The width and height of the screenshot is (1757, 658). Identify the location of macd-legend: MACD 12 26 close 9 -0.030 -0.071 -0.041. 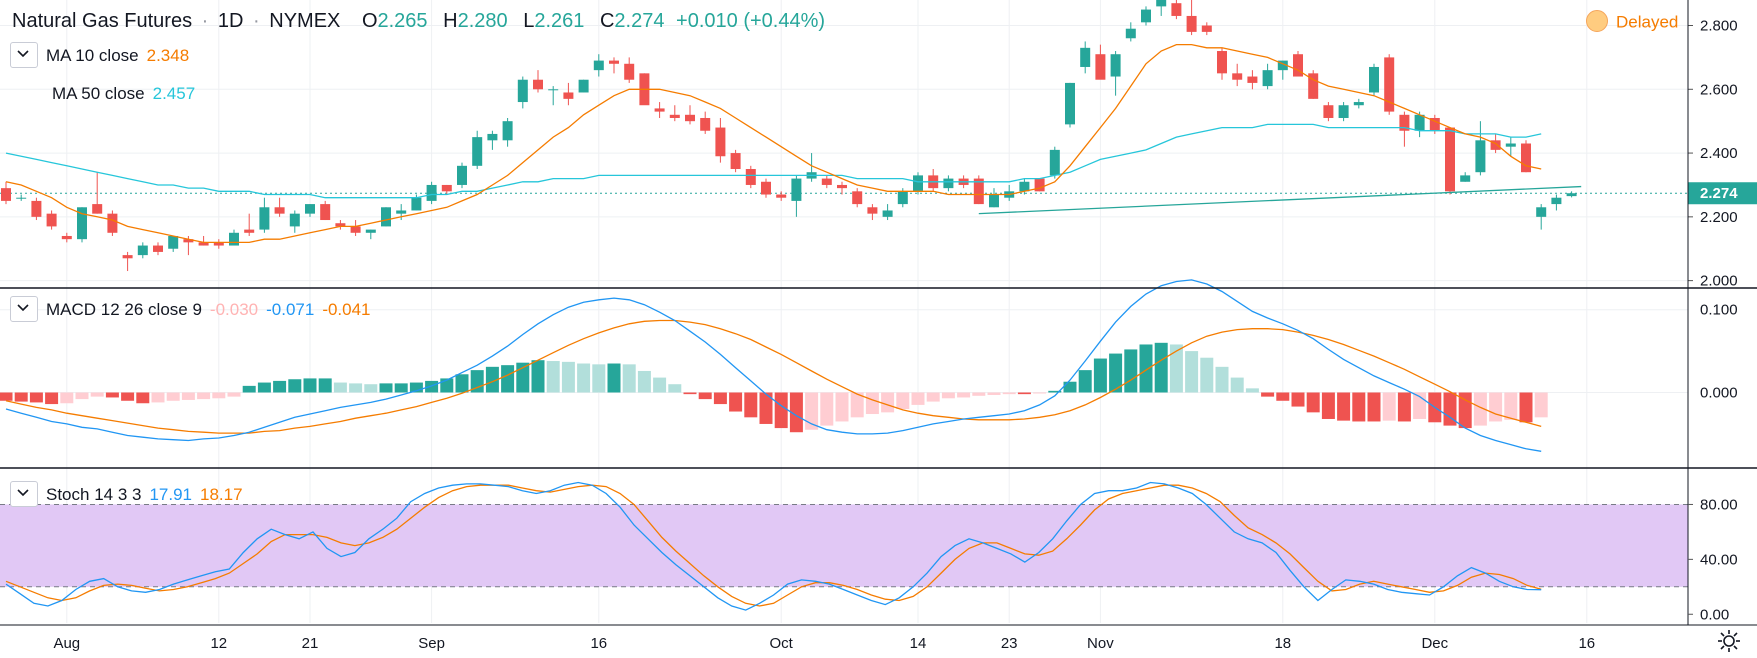
(194, 310).